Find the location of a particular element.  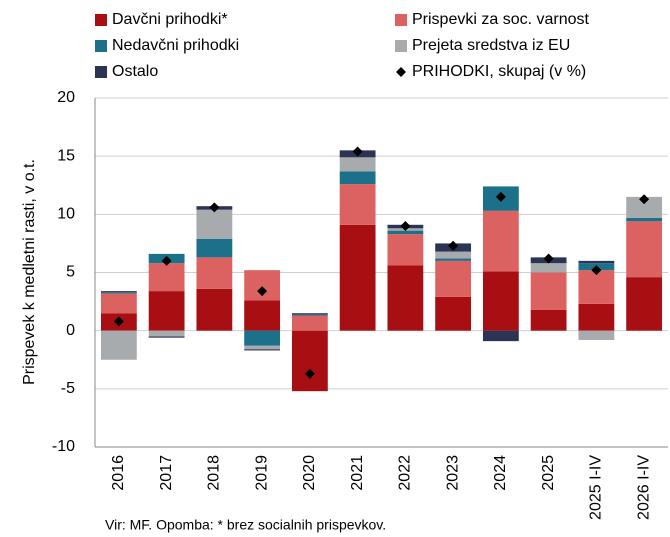

x-tick-label: 2025 I-IV is located at coordinates (596, 487).